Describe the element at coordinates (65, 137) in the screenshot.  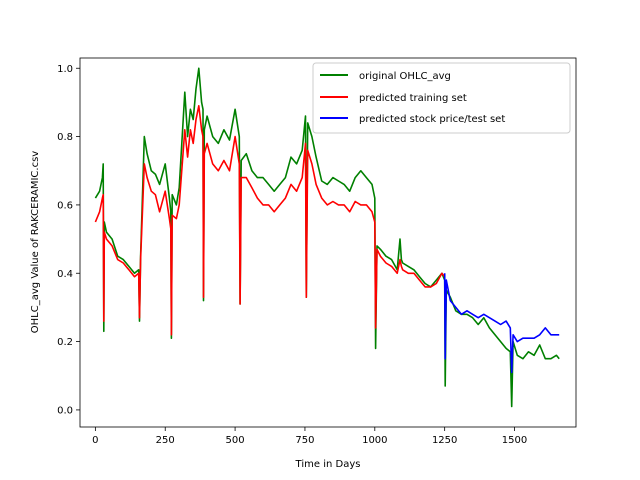
I see `y-tick-label: 0.8` at that location.